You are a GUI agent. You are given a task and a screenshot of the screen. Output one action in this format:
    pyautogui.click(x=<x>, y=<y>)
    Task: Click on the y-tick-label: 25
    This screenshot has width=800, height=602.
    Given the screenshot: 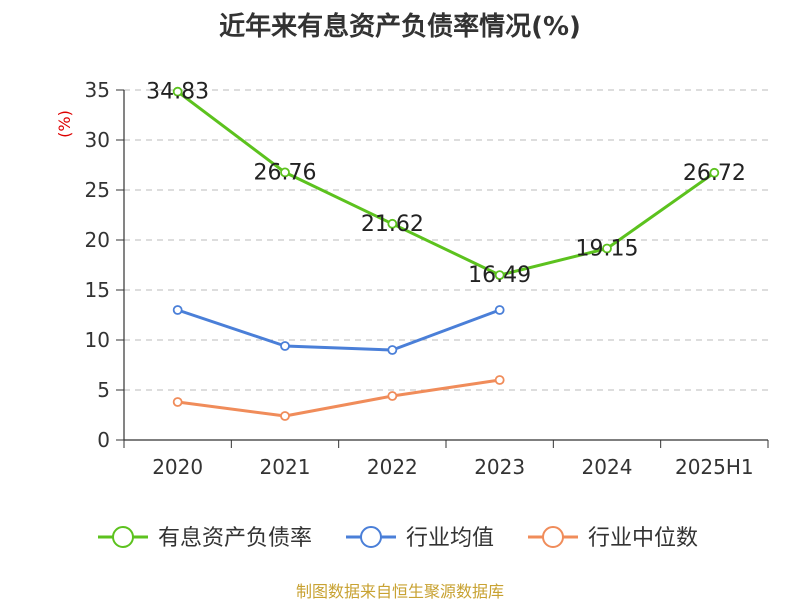 What is the action you would take?
    pyautogui.click(x=97, y=190)
    